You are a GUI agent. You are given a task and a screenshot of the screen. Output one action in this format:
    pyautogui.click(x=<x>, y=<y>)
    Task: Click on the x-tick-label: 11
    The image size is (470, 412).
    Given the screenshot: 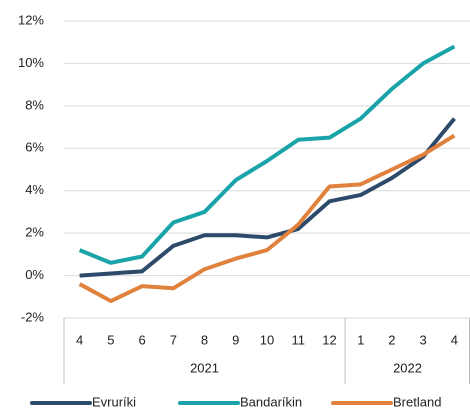 What is the action you would take?
    pyautogui.click(x=298, y=339)
    